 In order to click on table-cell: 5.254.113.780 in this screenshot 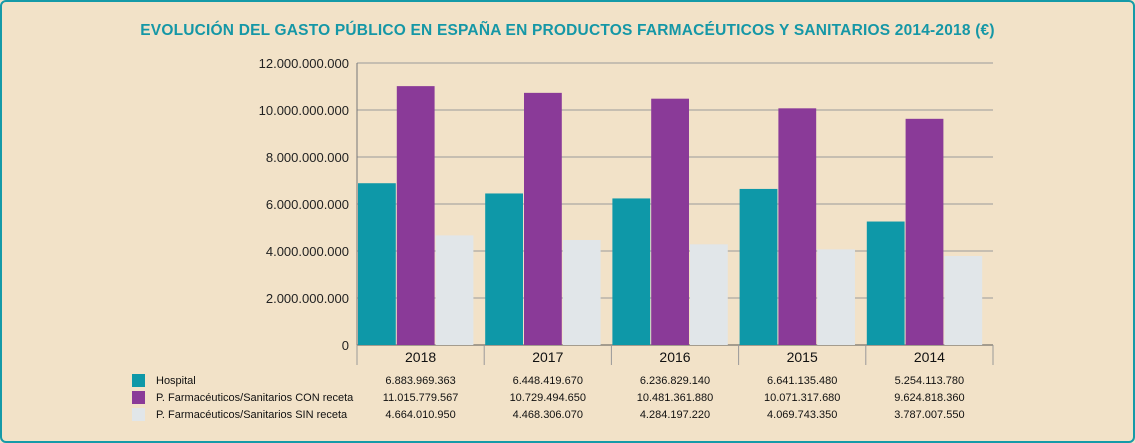, I will do `click(930, 381)`.